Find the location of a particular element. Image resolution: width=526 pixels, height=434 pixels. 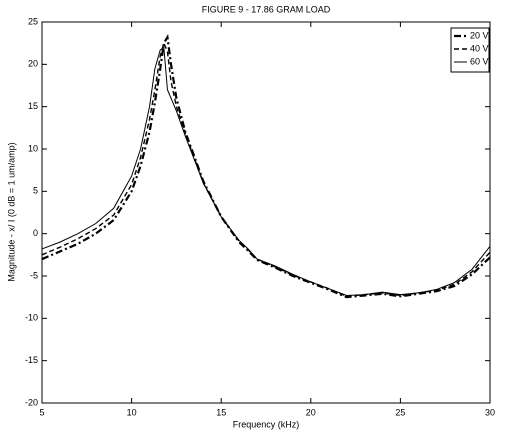

y-tick-label: -5 is located at coordinates (34, 275).